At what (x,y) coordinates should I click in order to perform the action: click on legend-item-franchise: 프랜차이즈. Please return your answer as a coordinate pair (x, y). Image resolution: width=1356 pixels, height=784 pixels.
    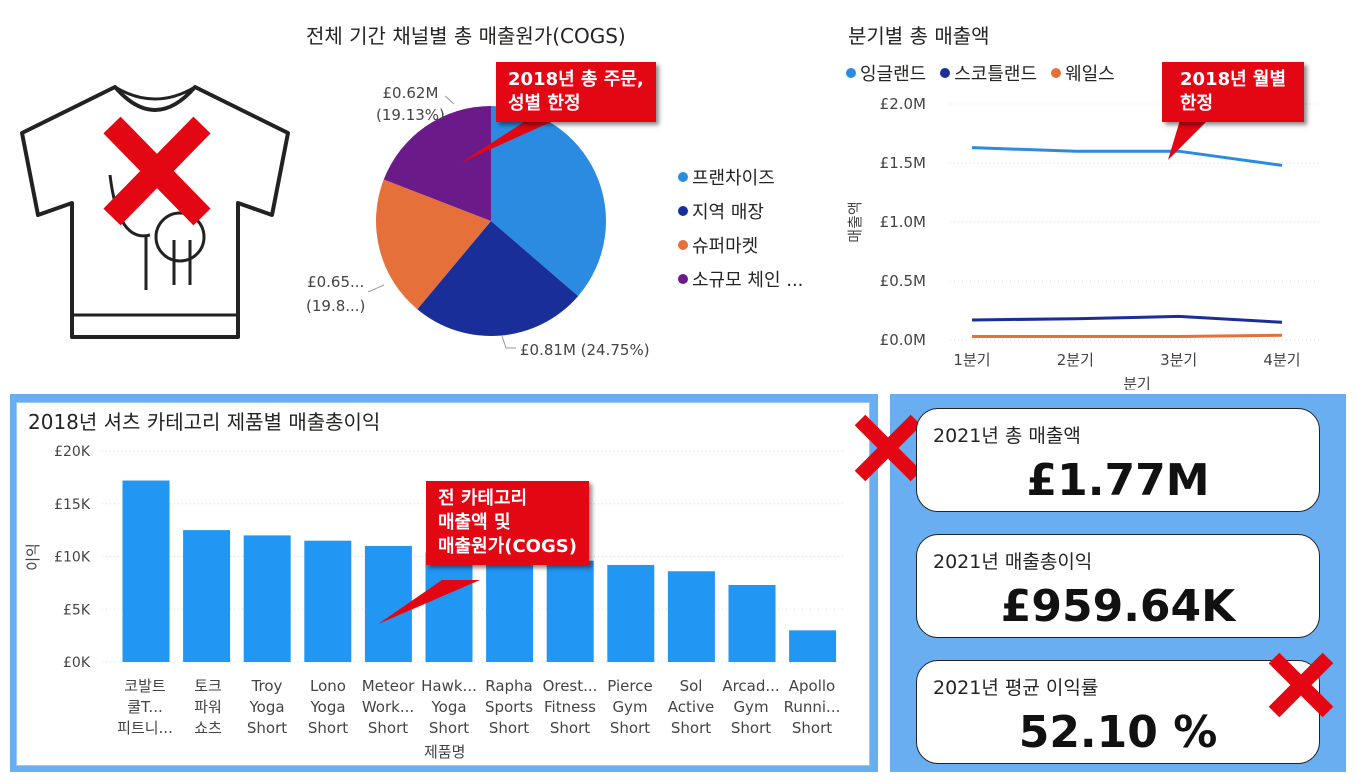
    Looking at the image, I should click on (740, 177).